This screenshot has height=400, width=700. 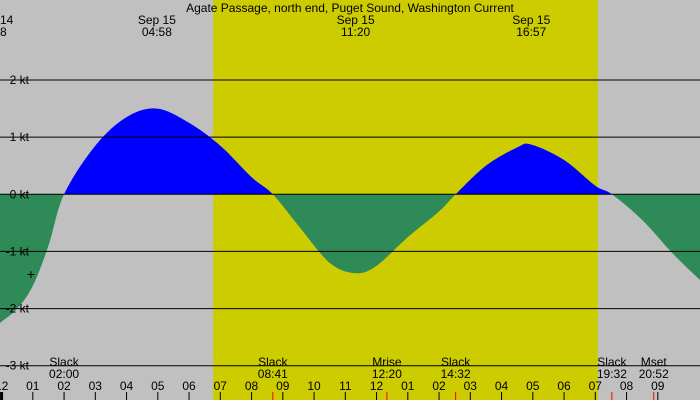 I want to click on edge-label-bottom: 8, so click(x=3, y=32).